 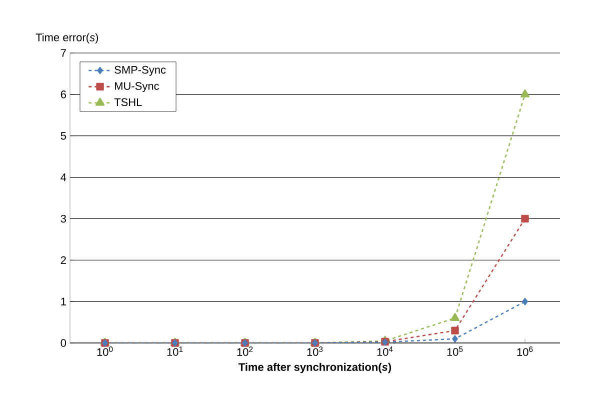 What do you see at coordinates (63, 343) in the screenshot?
I see `y-tick-label: 0` at bounding box center [63, 343].